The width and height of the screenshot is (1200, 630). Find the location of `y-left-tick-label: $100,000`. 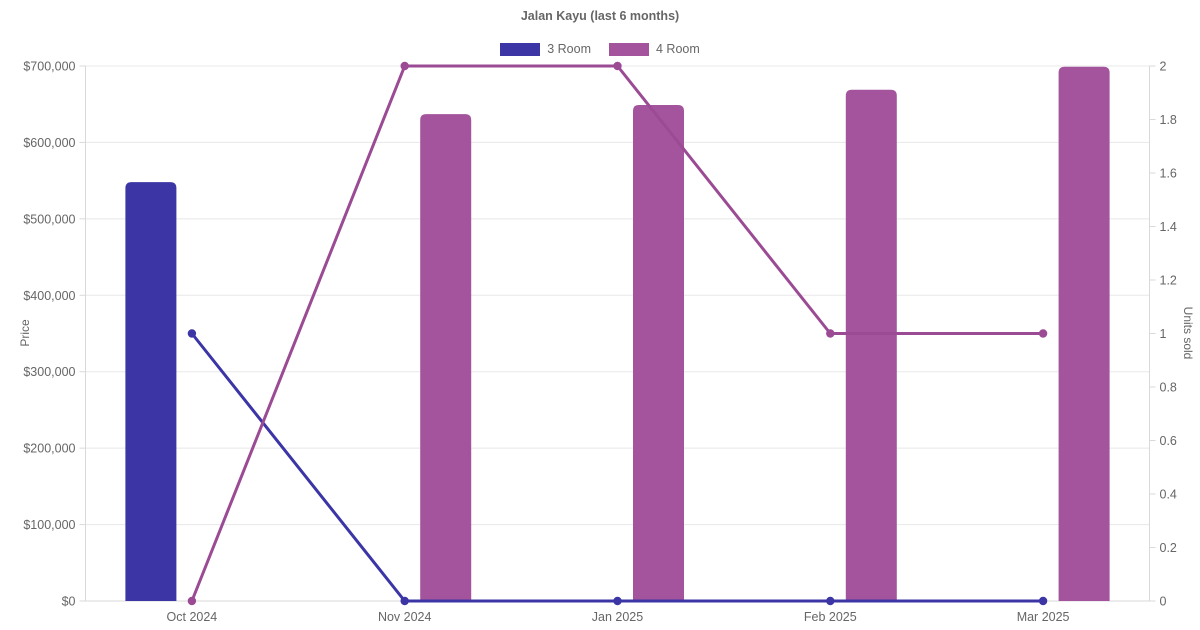

y-left-tick-label: $100,000 is located at coordinates (49, 525).